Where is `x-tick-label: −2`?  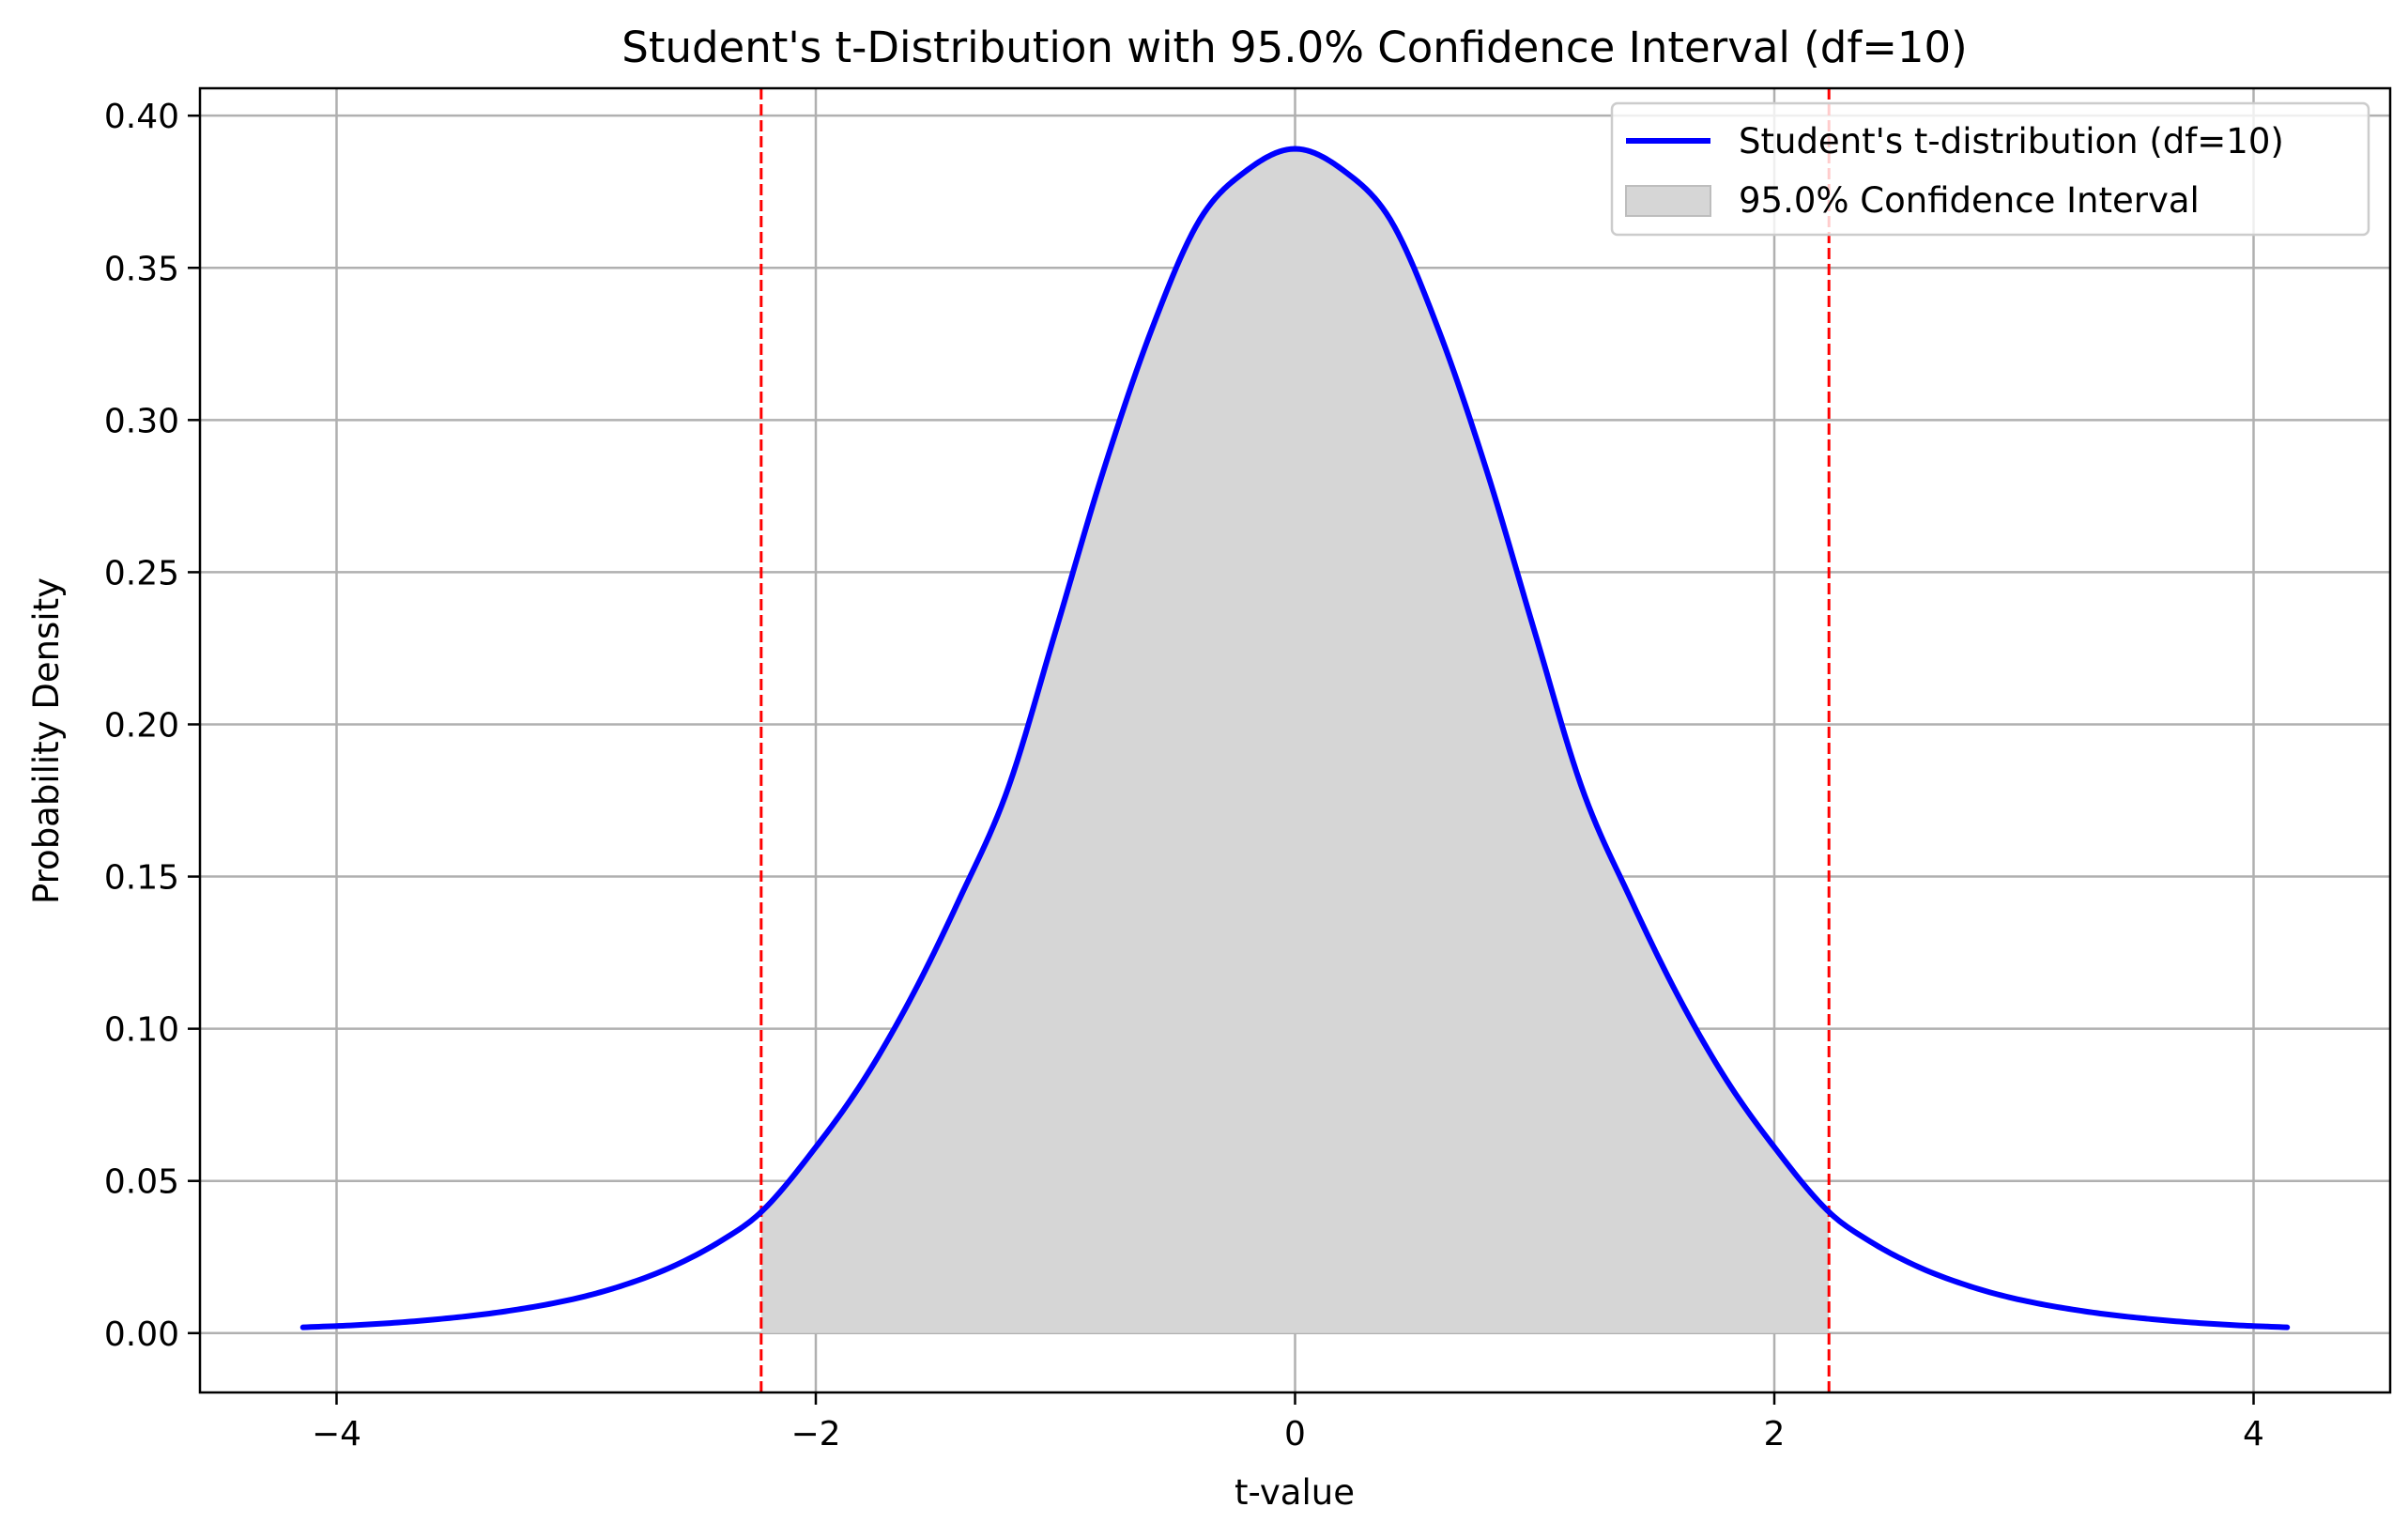
x-tick-label: −2 is located at coordinates (815, 1434).